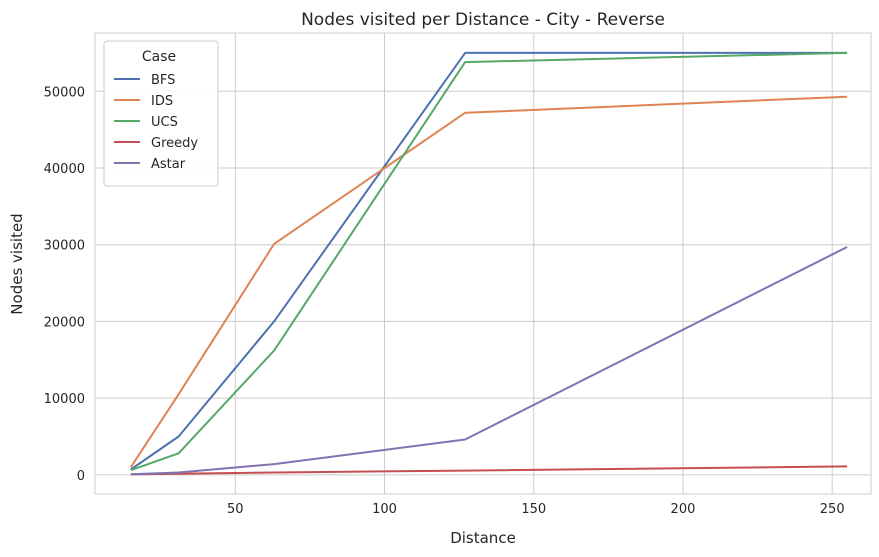 The width and height of the screenshot is (879, 557). I want to click on y-tick-label: 0, so click(81, 476).